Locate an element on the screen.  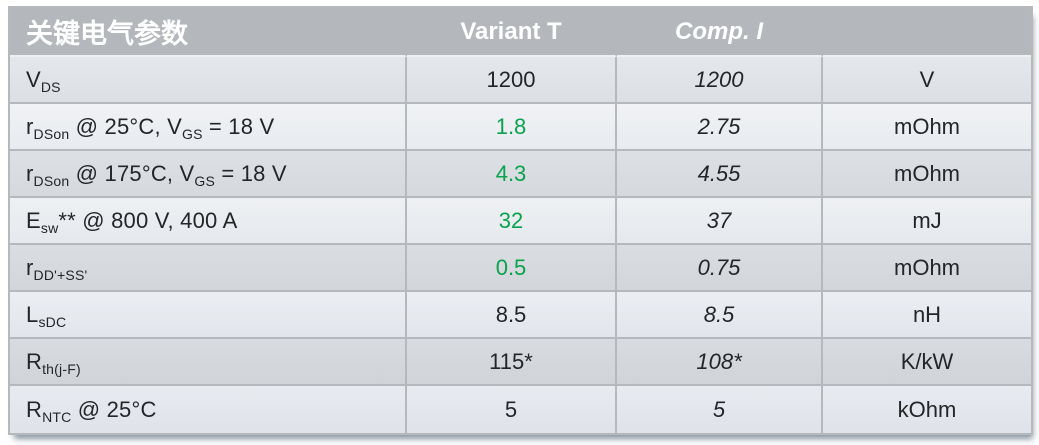
comp-i-value-cell: 0.75 is located at coordinates (720, 268).